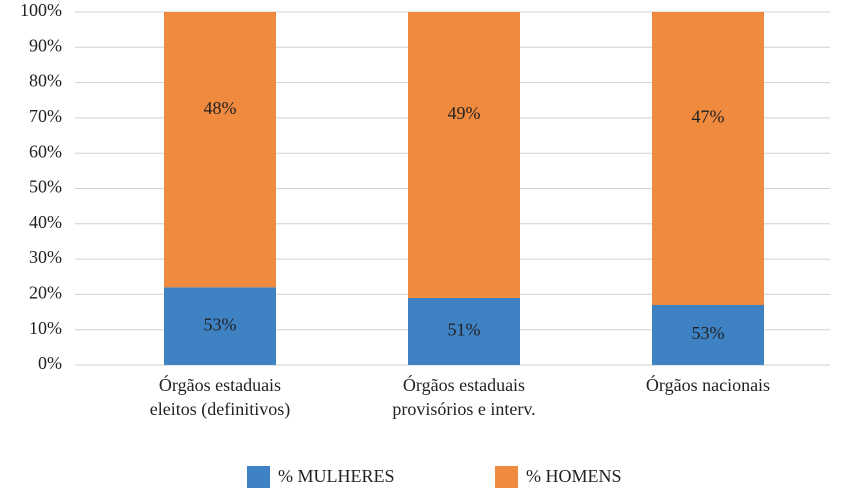 This screenshot has width=856, height=491. I want to click on y-tick-label: 100%, so click(41, 10).